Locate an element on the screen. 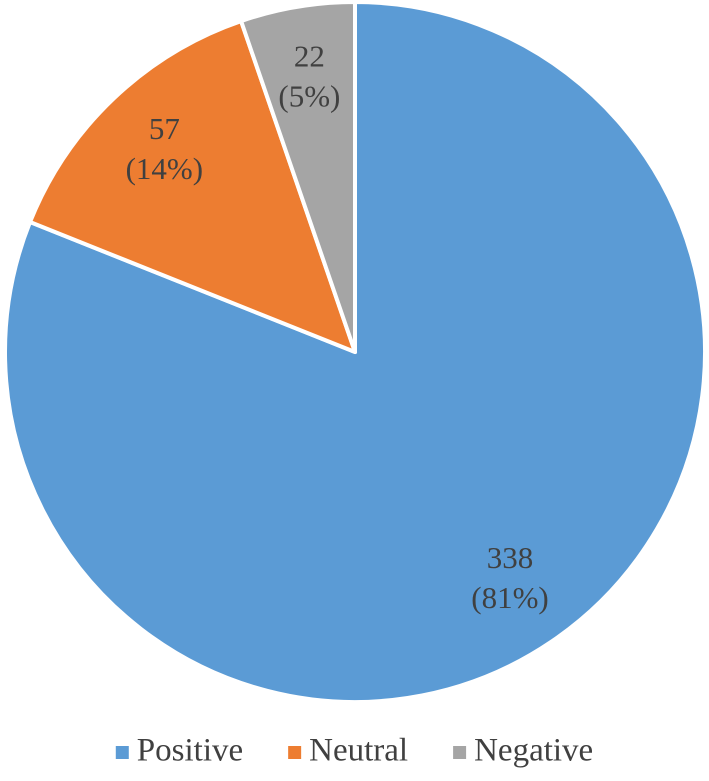 Image resolution: width=709 pixels, height=781 pixels. data-label: (5%) is located at coordinates (309, 95).